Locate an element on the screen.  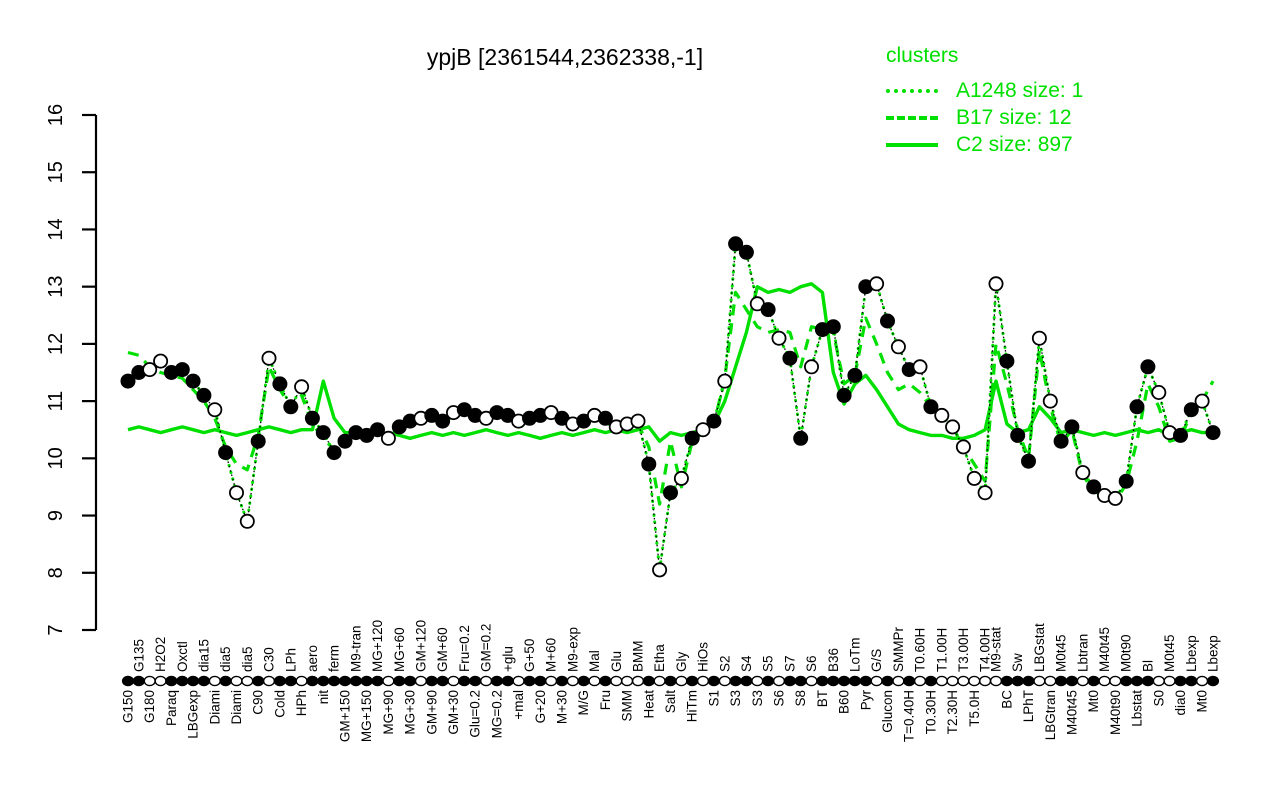
condition-label: MG+30 is located at coordinates (410, 712).